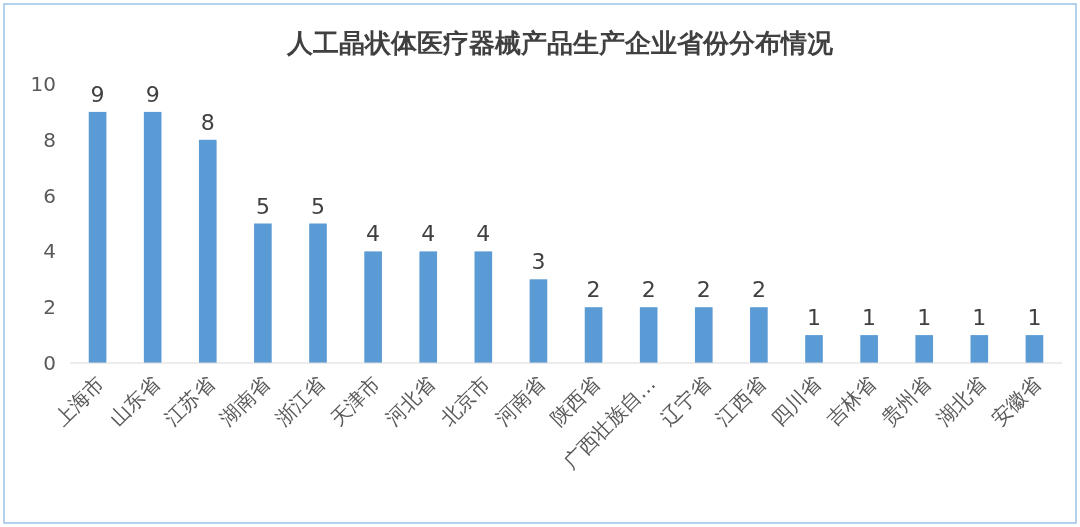 The image size is (1080, 527). Describe the element at coordinates (49, 139) in the screenshot. I see `y-tick-label: 8` at that location.